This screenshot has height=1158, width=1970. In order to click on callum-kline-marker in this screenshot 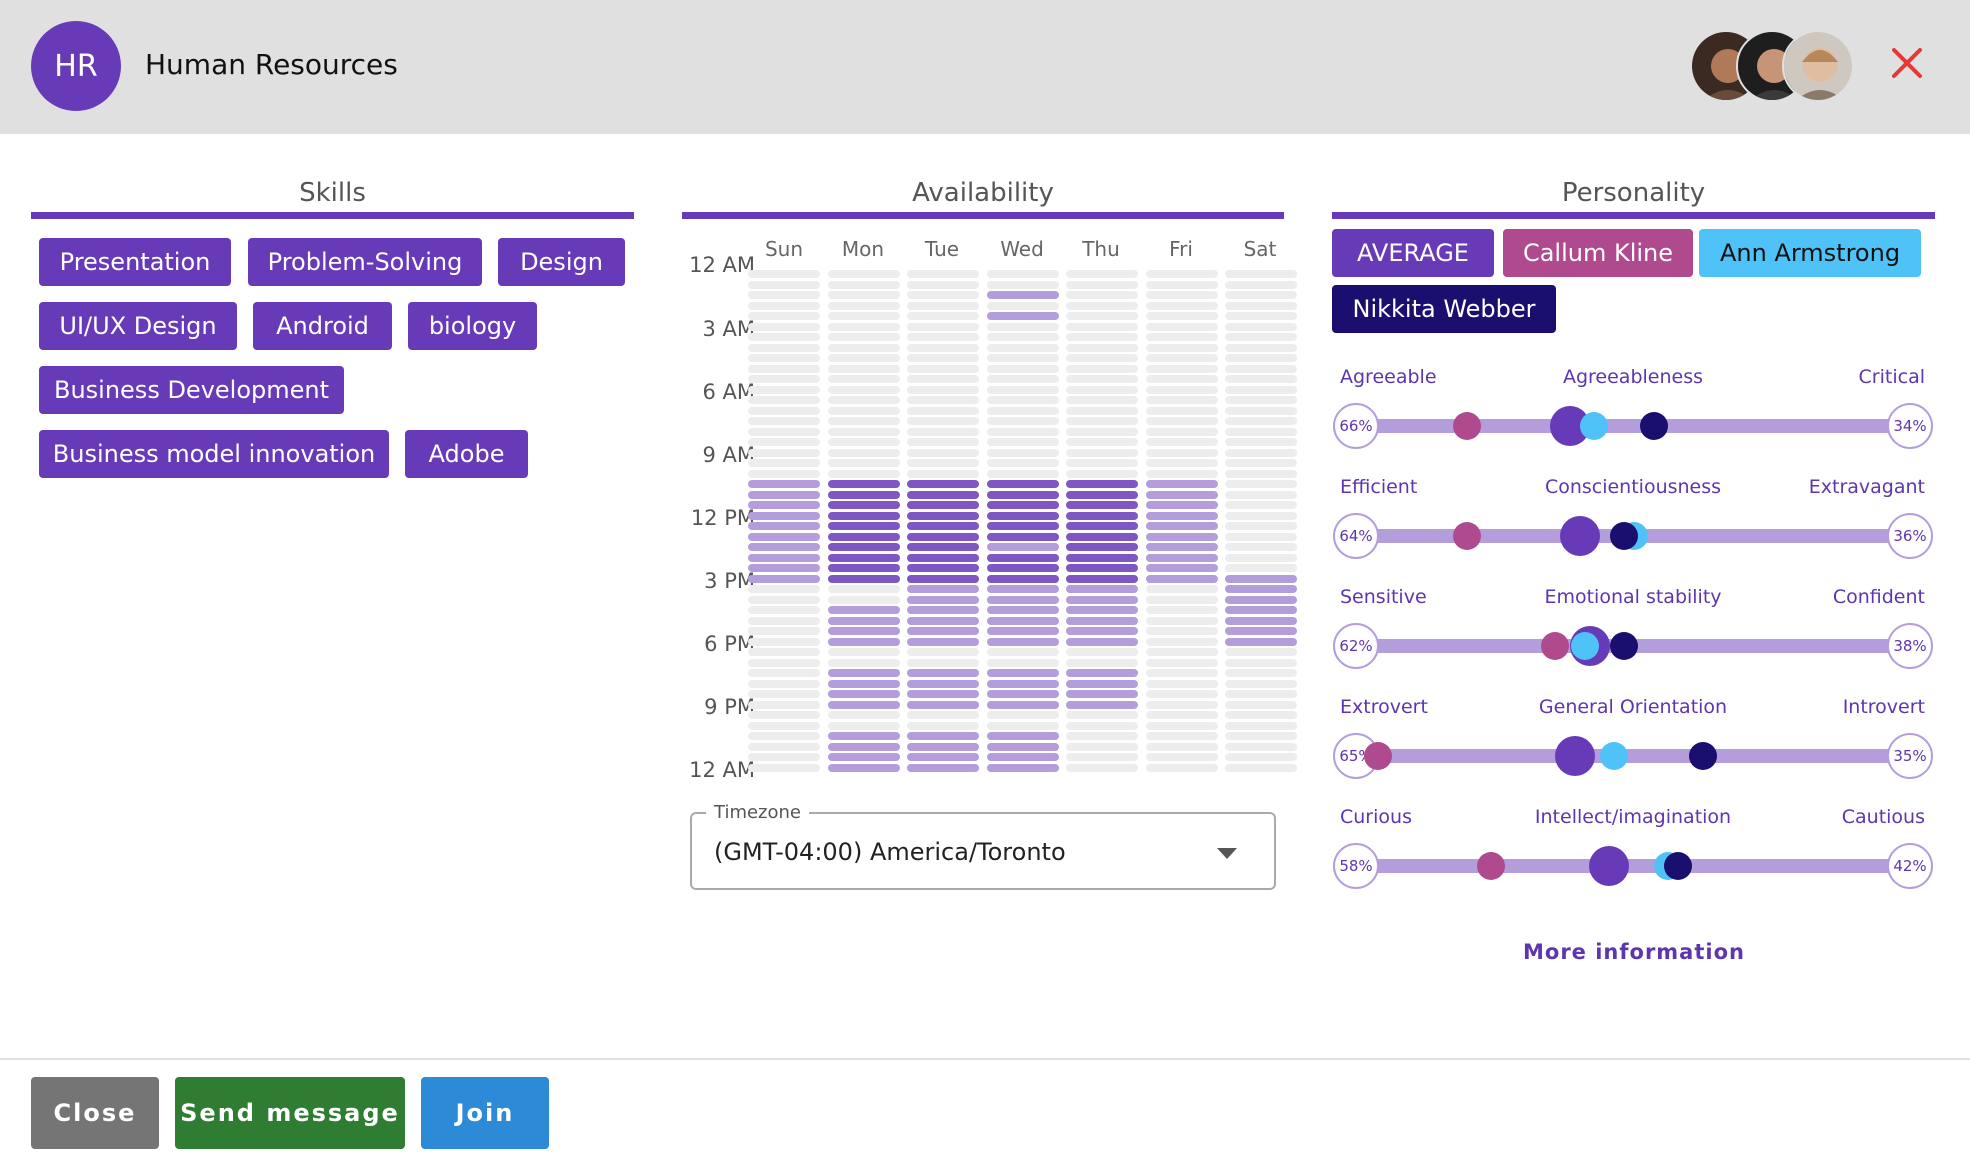, I will do `click(1491, 866)`.